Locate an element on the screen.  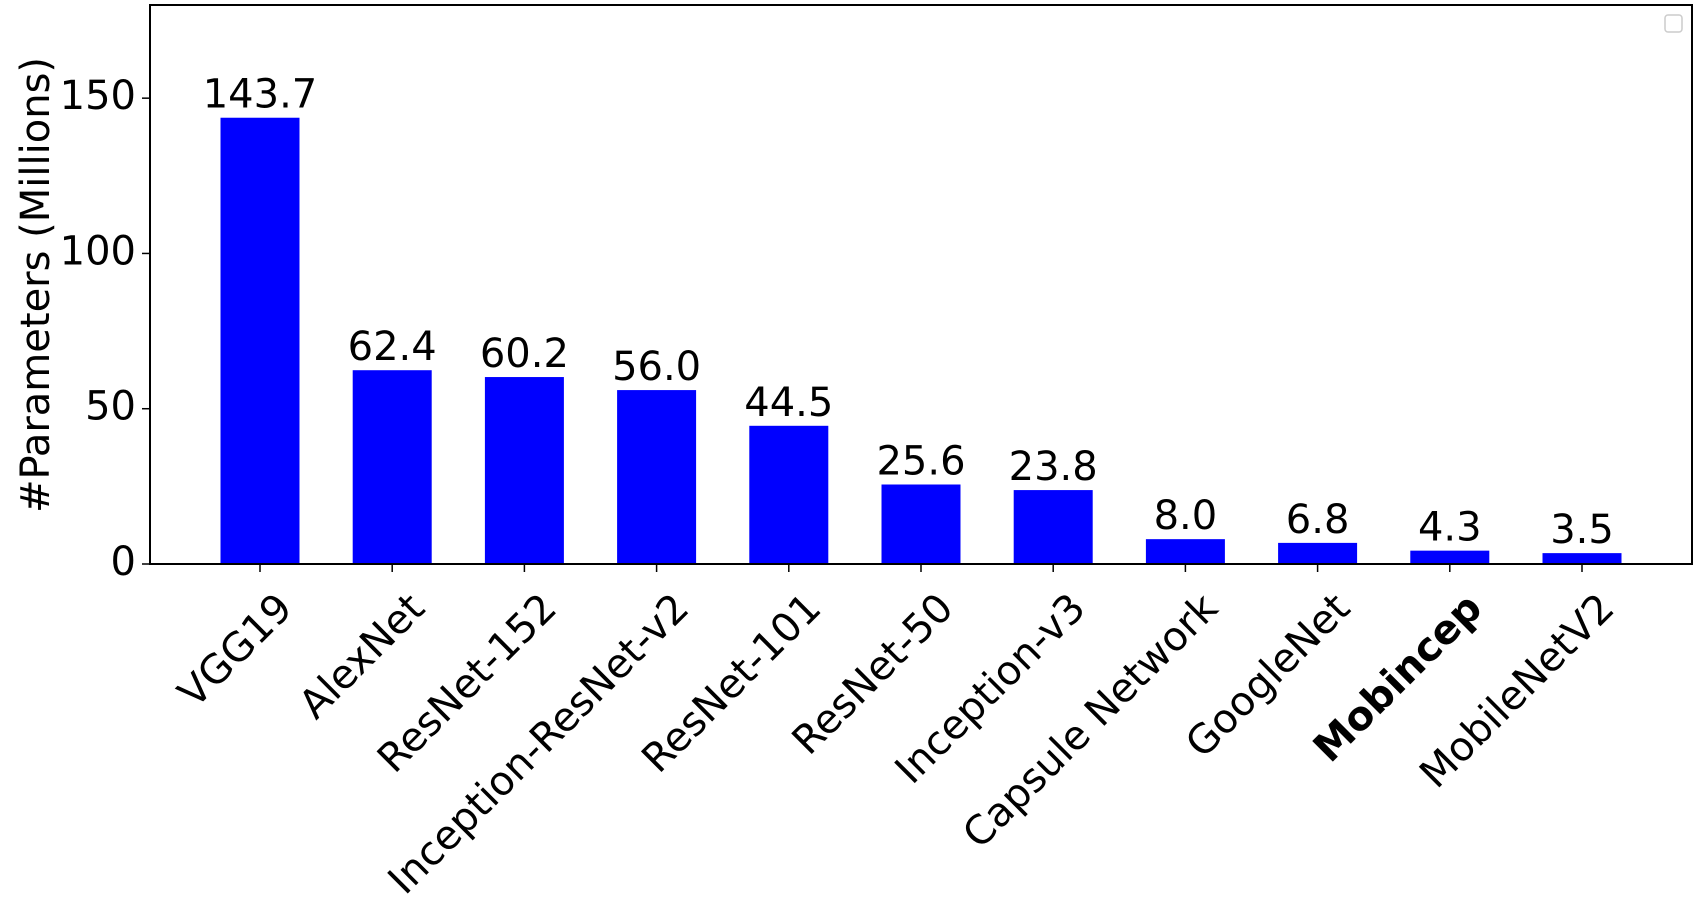
x-tick-label: Capsule Network is located at coordinates (1090, 720).